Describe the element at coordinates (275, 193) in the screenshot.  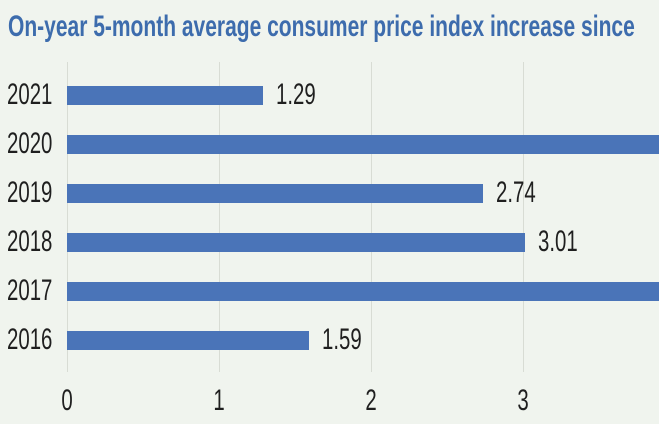
I see `bar-2019` at that location.